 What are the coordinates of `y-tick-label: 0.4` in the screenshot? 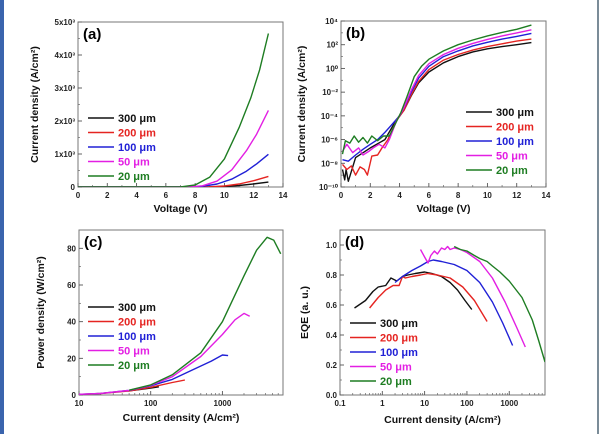 It's located at (332, 335).